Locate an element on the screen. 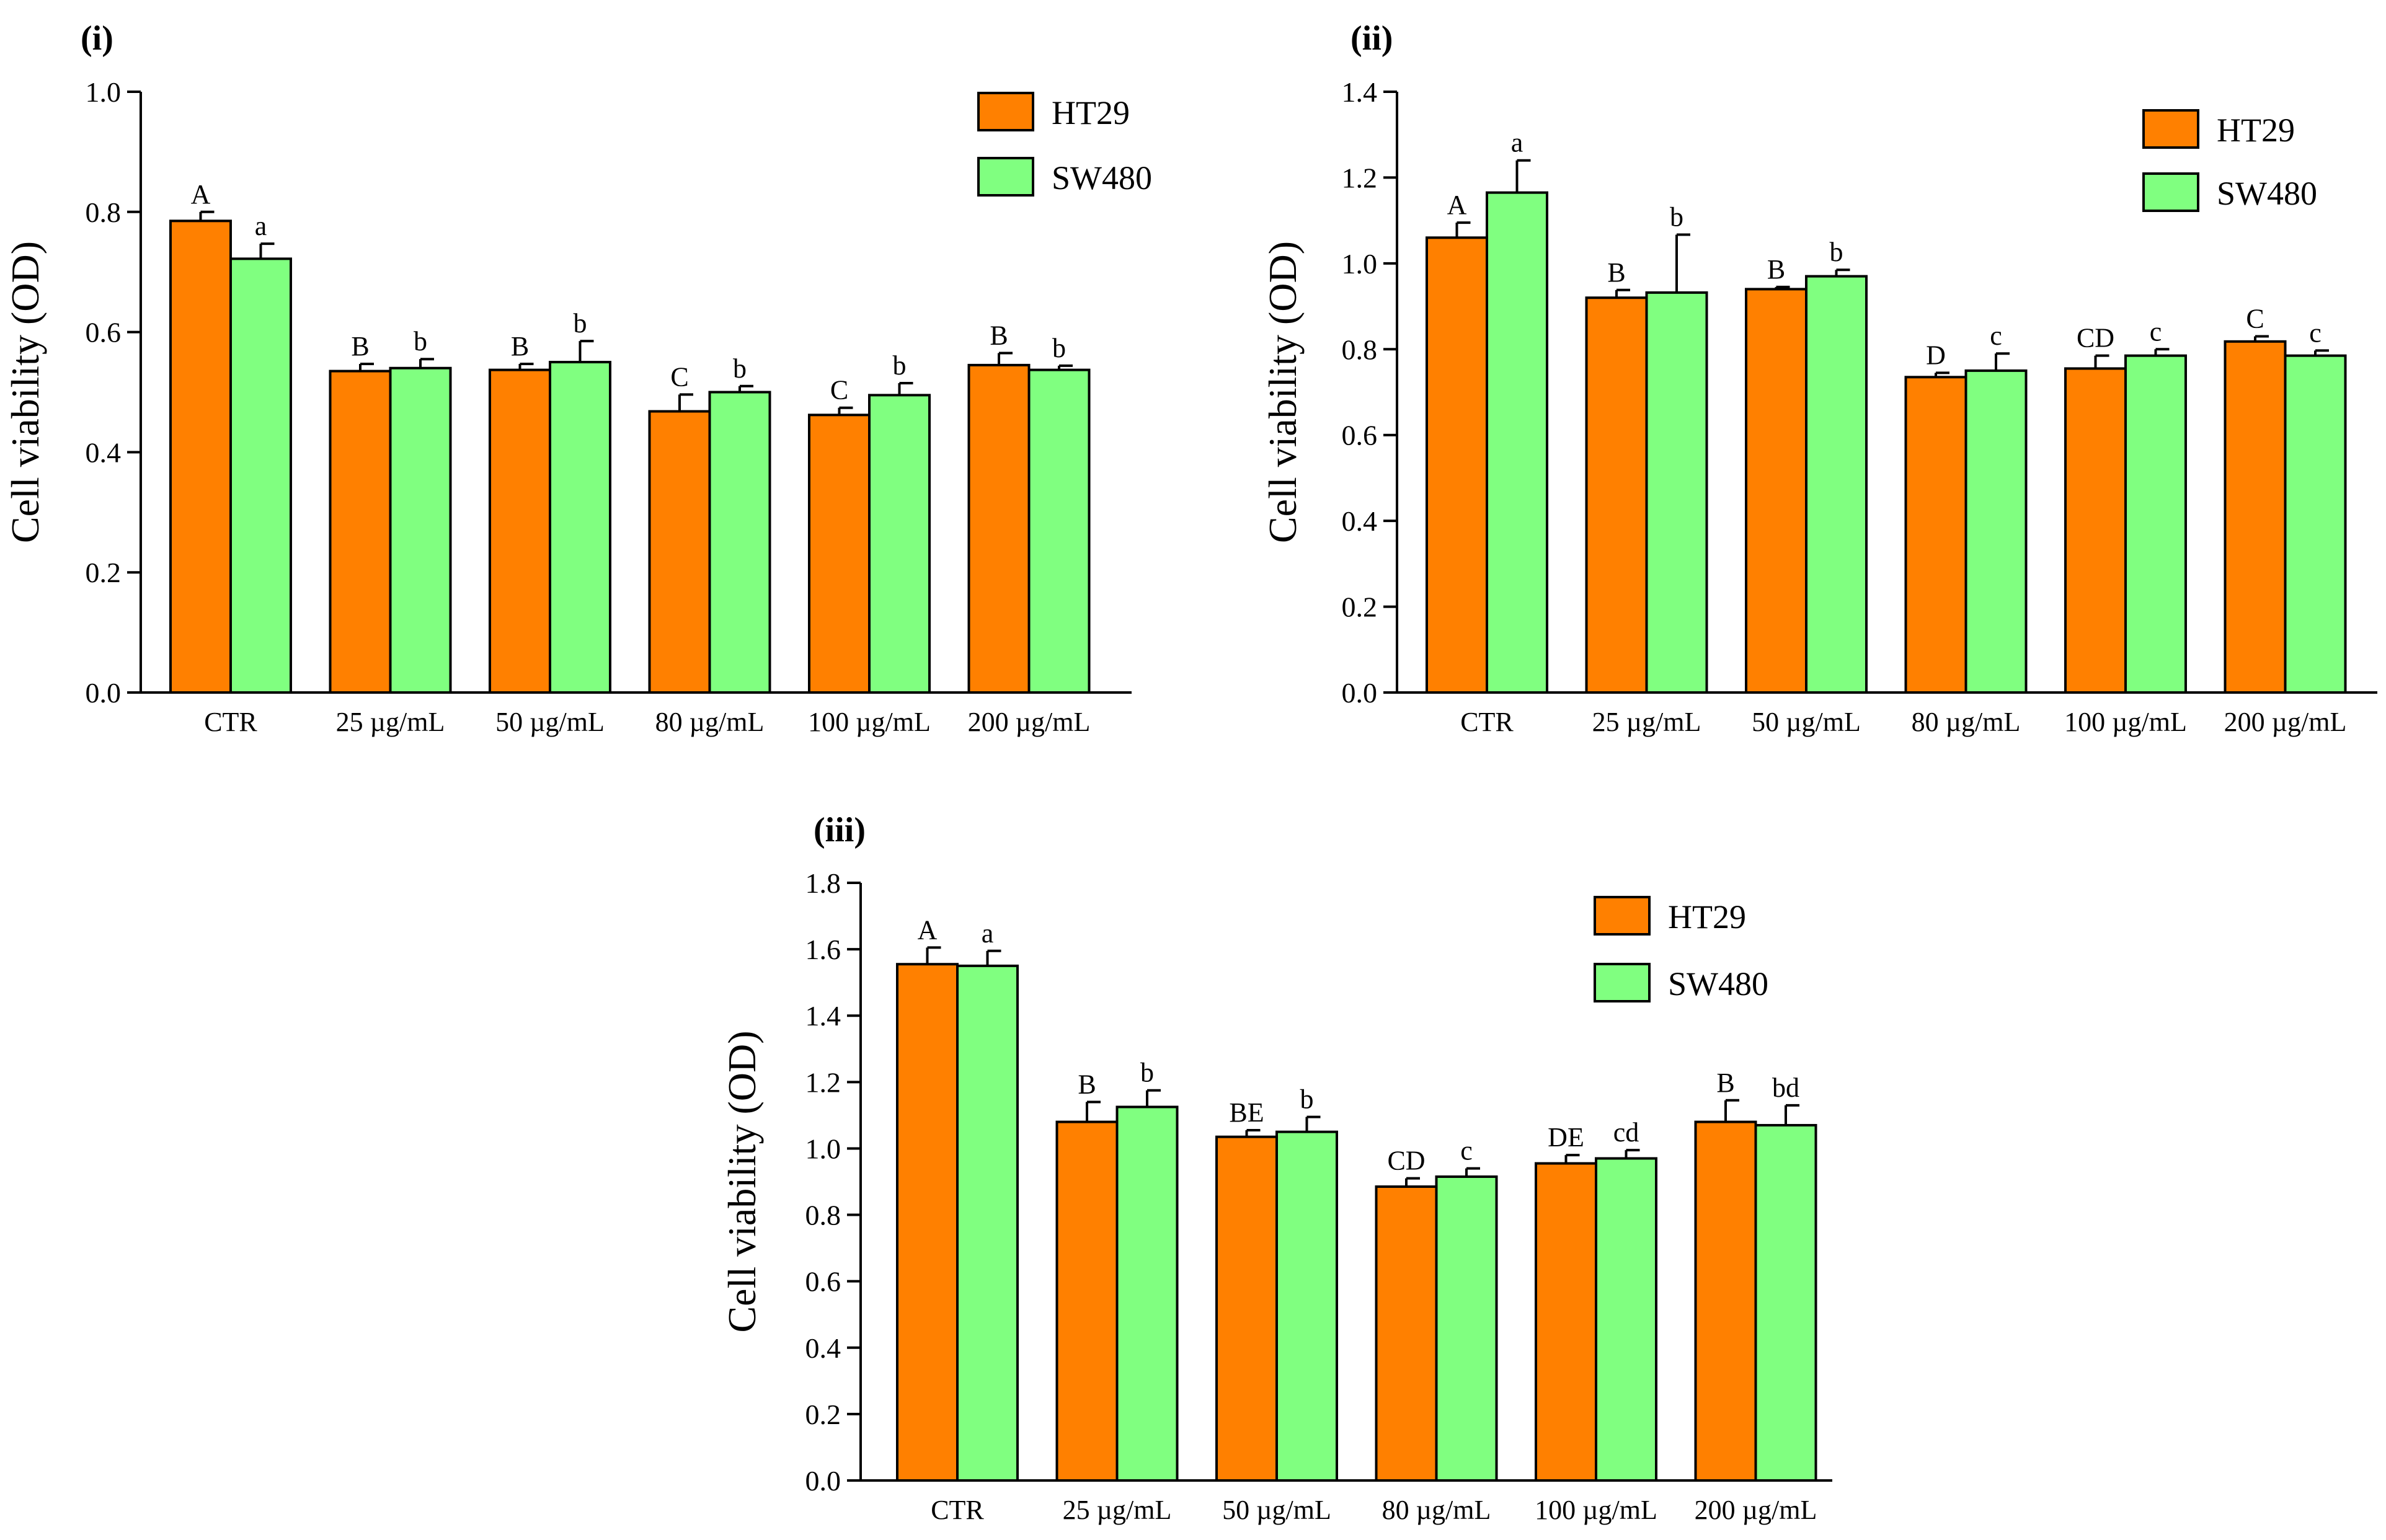 Image resolution: width=2386 pixels, height=1540 pixels. significance-letter: CD is located at coordinates (1406, 1161).